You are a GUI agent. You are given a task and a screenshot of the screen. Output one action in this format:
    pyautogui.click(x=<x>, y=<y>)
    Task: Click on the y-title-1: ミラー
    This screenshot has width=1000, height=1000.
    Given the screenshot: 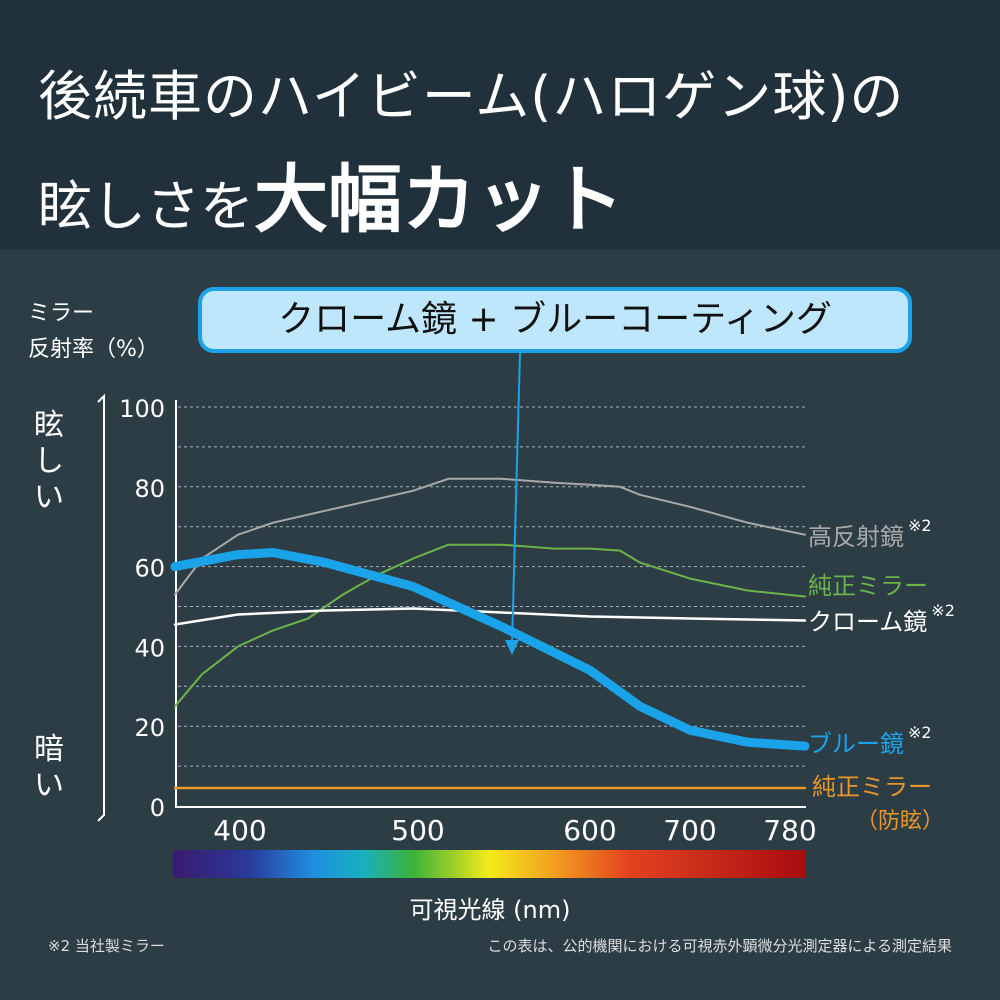 What is the action you would take?
    pyautogui.click(x=61, y=313)
    